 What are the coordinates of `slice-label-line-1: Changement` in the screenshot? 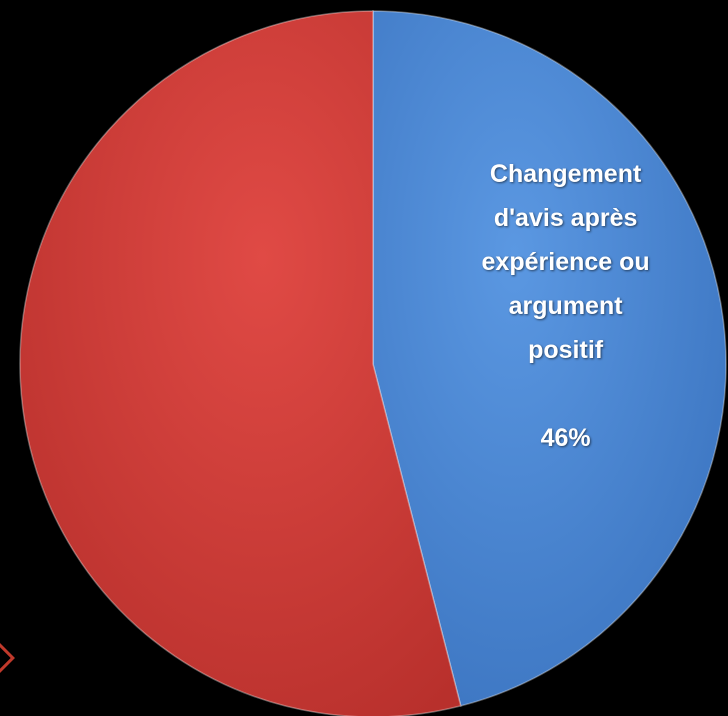 It's located at (565, 173).